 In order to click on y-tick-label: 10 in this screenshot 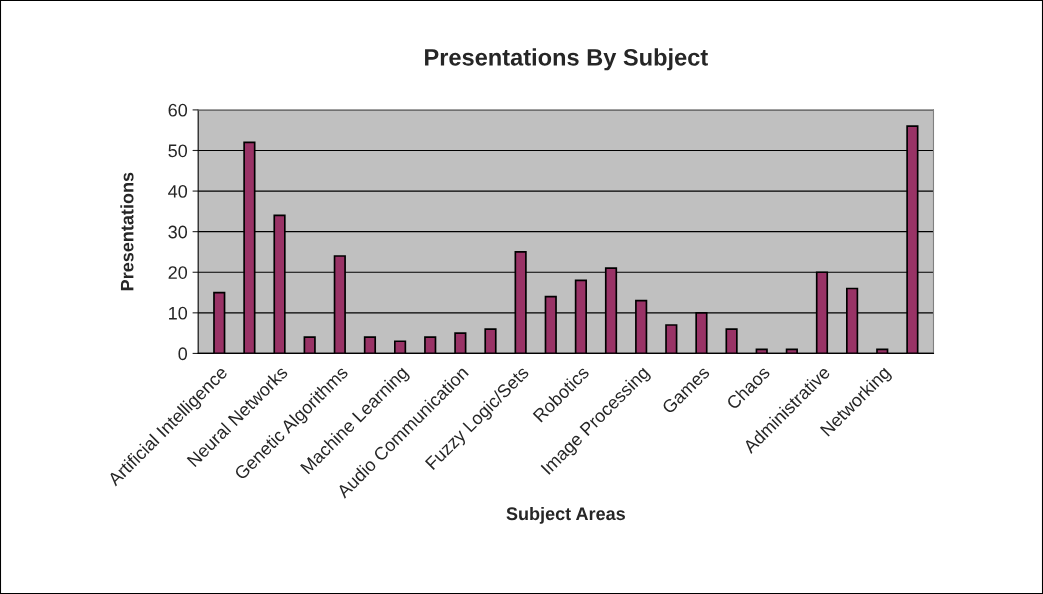, I will do `click(178, 313)`.